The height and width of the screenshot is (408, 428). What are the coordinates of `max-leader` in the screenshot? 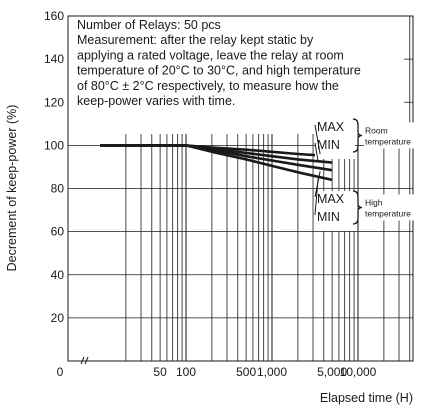 It's located at (317, 139).